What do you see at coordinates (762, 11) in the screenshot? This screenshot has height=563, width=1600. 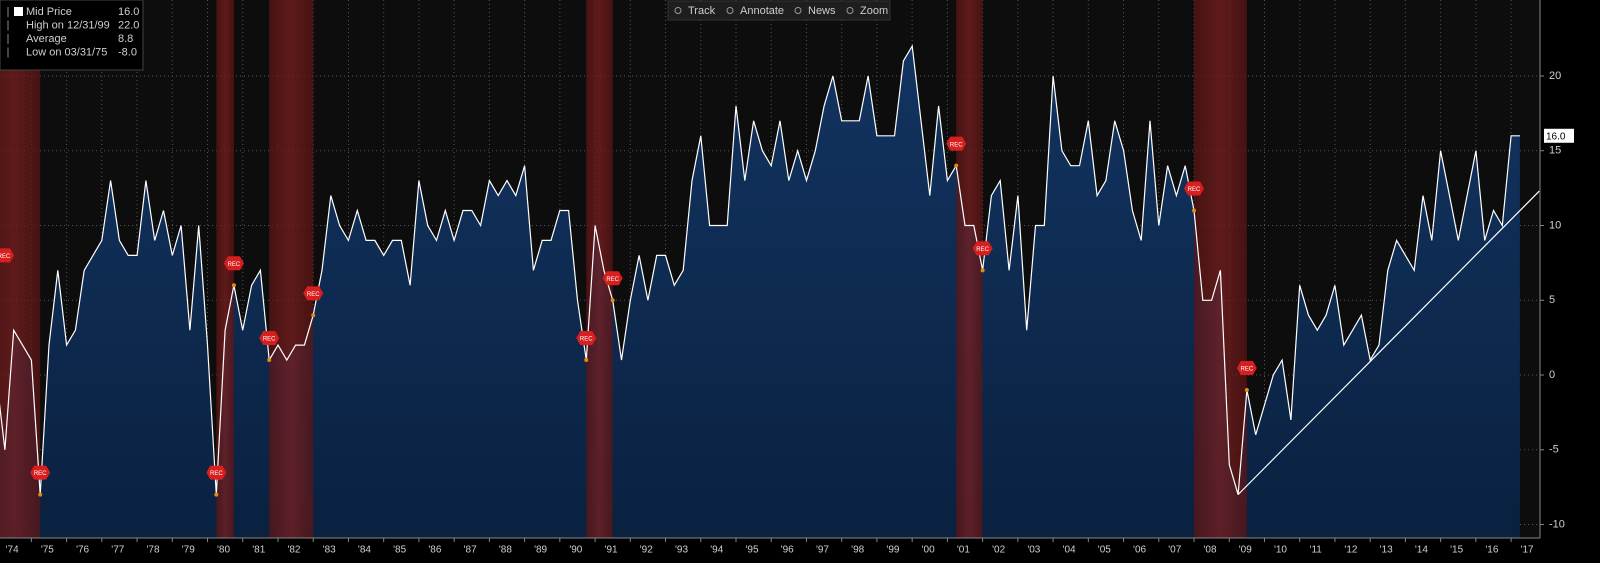 I see `toolbar-label: Annotate` at bounding box center [762, 11].